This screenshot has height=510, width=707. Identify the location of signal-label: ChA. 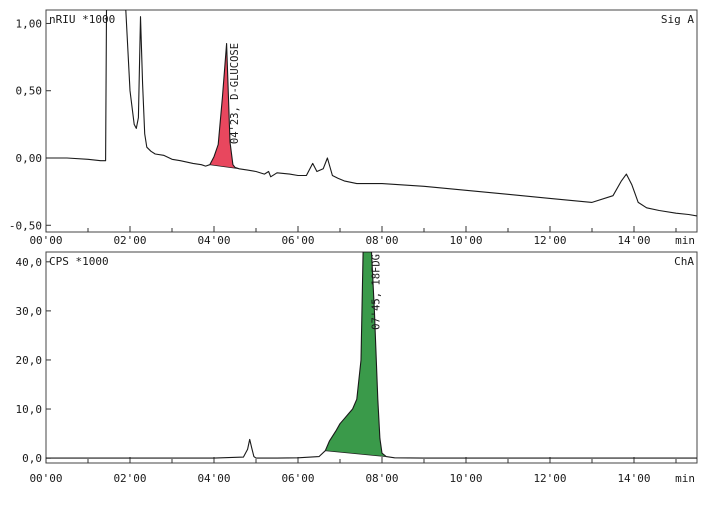
(684, 261).